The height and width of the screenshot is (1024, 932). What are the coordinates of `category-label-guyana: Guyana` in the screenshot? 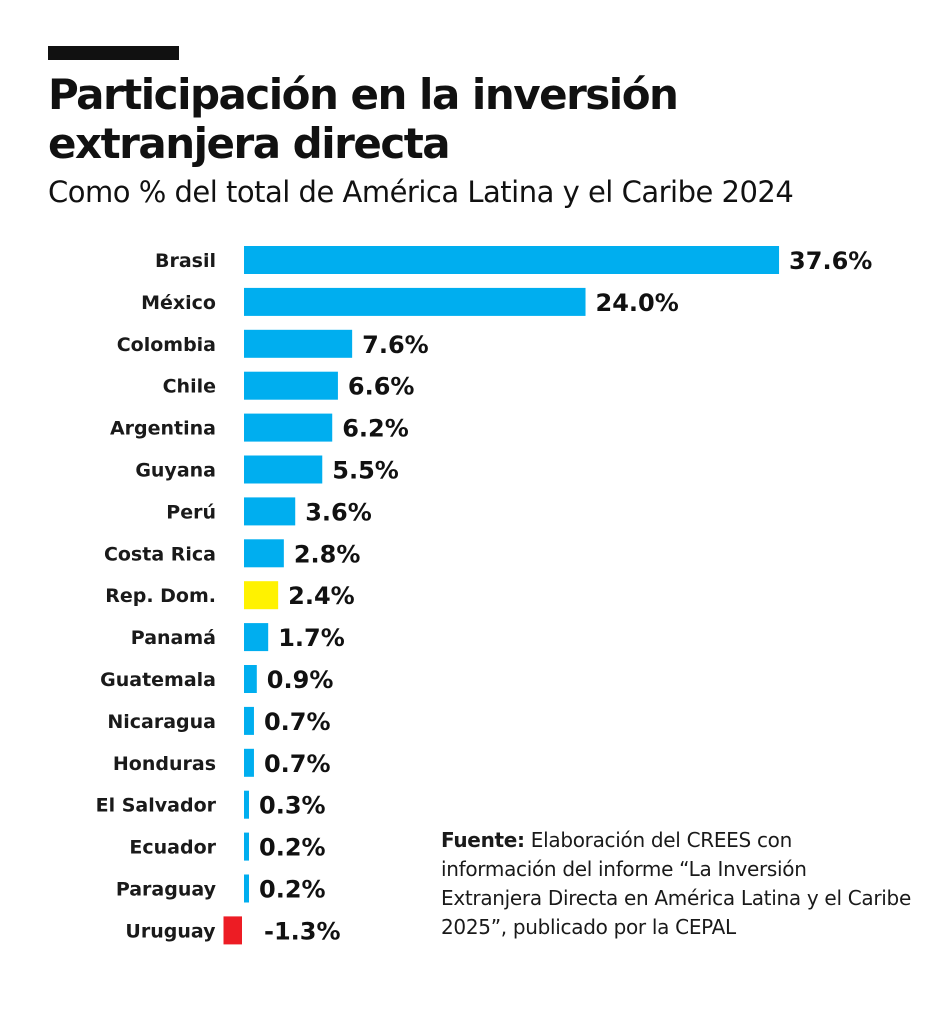 It's located at (175, 471).